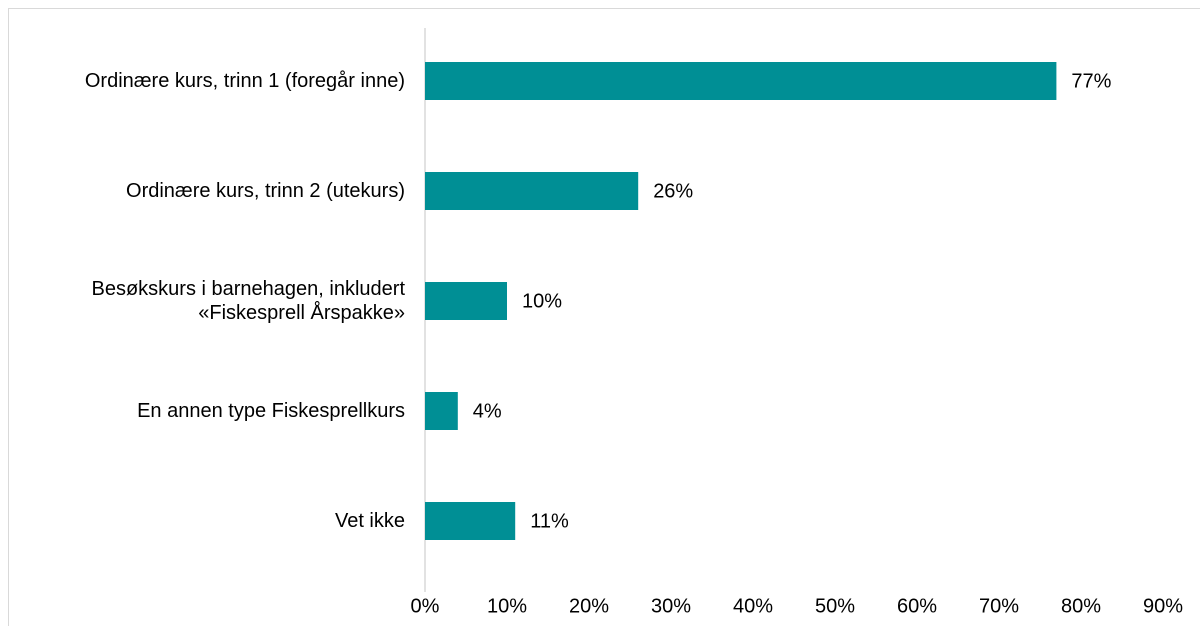 Image resolution: width=1200 pixels, height=626 pixels. Describe the element at coordinates (671, 606) in the screenshot. I see `x-tick-label: 30%` at that location.